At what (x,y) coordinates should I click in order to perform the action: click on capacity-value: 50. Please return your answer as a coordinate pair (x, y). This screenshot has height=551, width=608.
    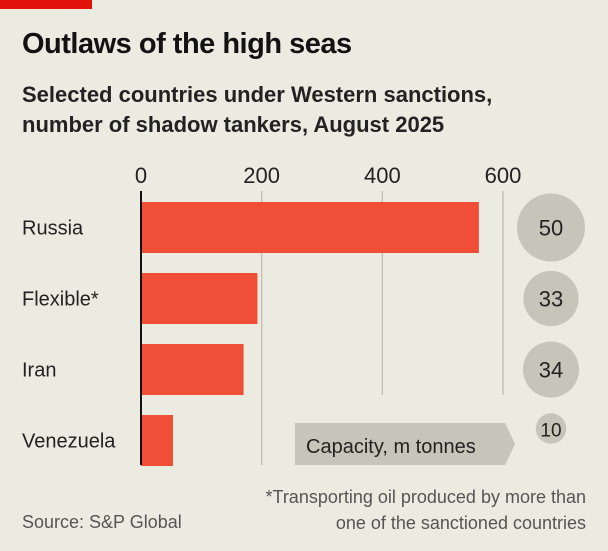
    Looking at the image, I should click on (551, 228).